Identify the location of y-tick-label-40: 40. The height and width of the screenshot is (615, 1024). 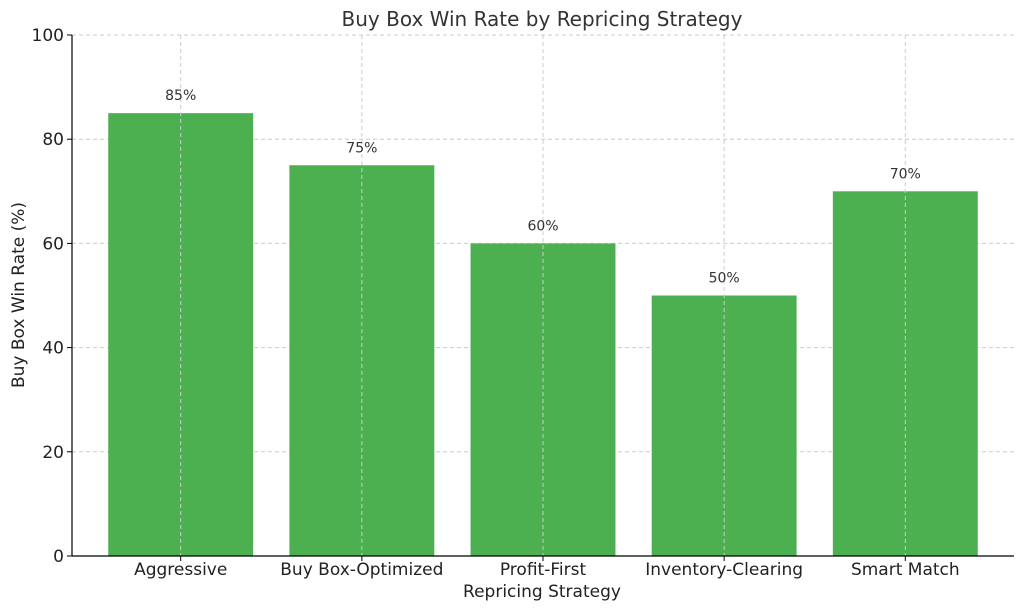
(53, 349).